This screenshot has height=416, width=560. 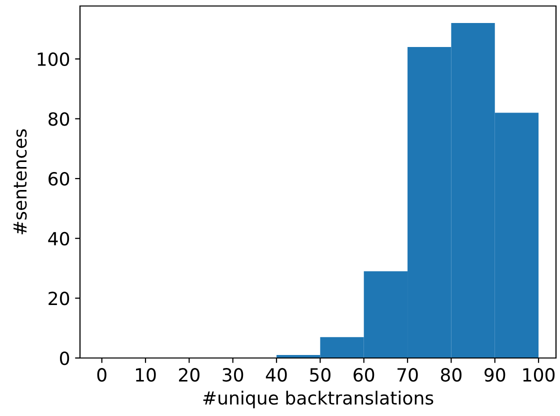 What do you see at coordinates (65, 358) in the screenshot?
I see `y-tick-label: 0` at bounding box center [65, 358].